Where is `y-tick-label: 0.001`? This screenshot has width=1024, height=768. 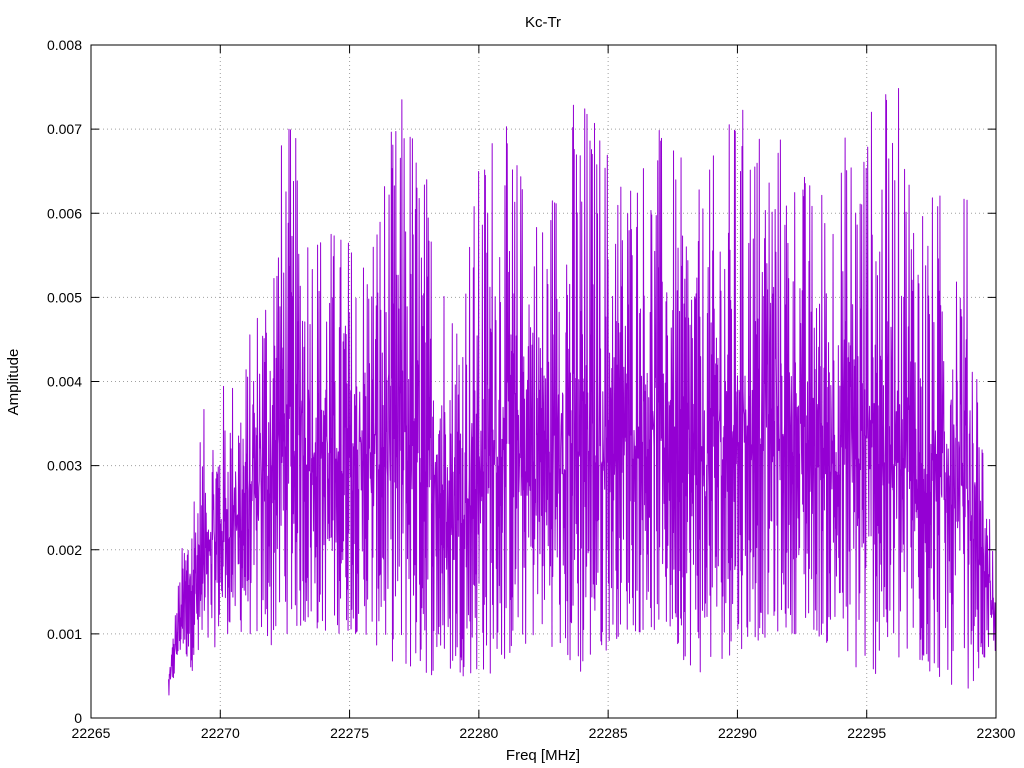 y-tick-label: 0.001 is located at coordinates (64, 634).